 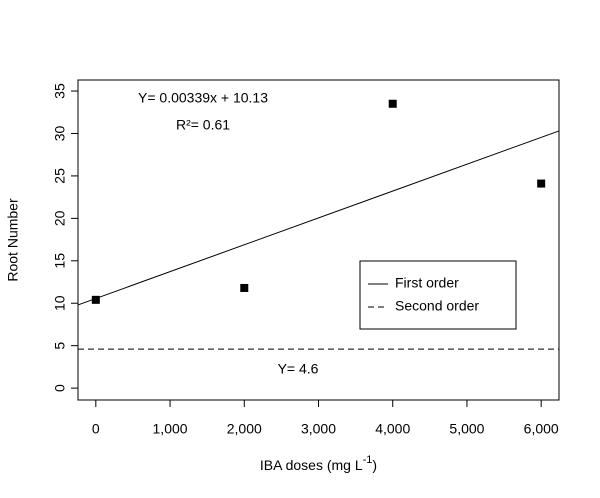 I want to click on x-axis-label-suffix: ), so click(x=374, y=465).